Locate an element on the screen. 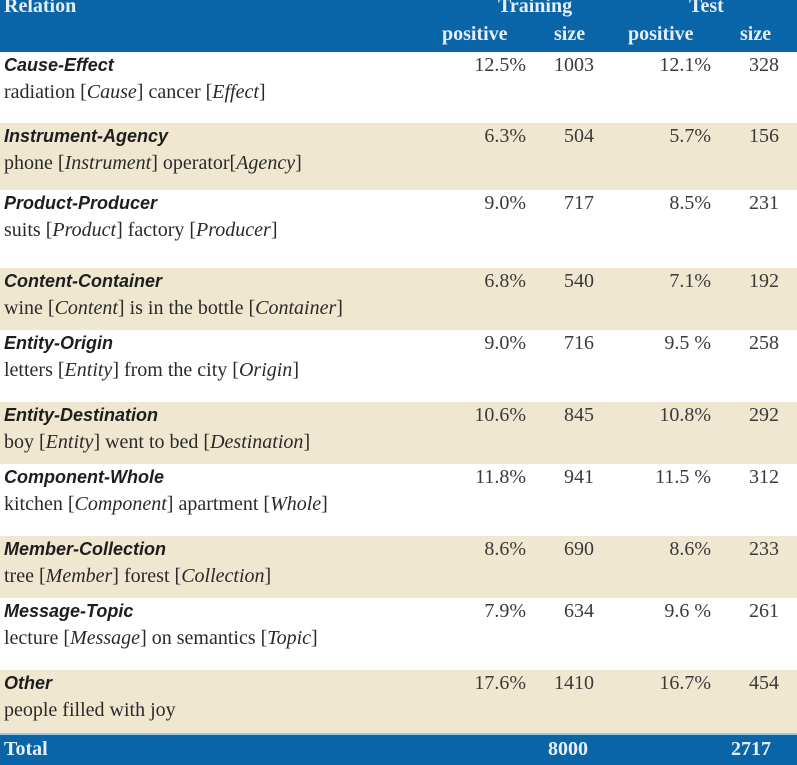 The image size is (797, 765). argument-role: Container is located at coordinates (296, 308).